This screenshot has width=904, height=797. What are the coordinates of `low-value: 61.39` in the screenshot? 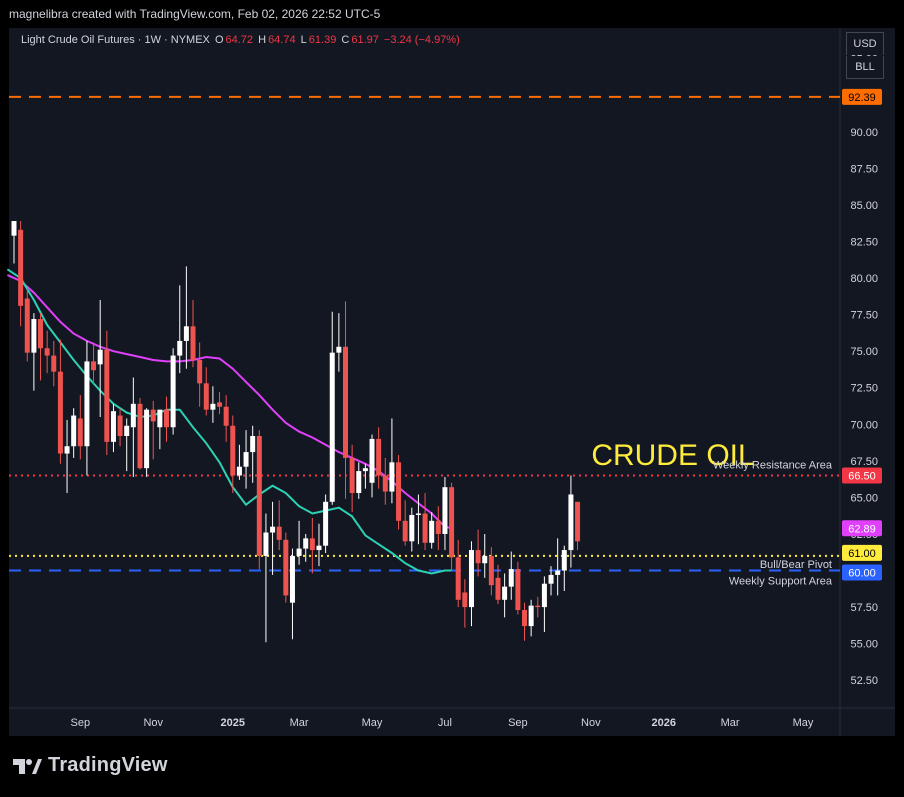 It's located at (322, 40).